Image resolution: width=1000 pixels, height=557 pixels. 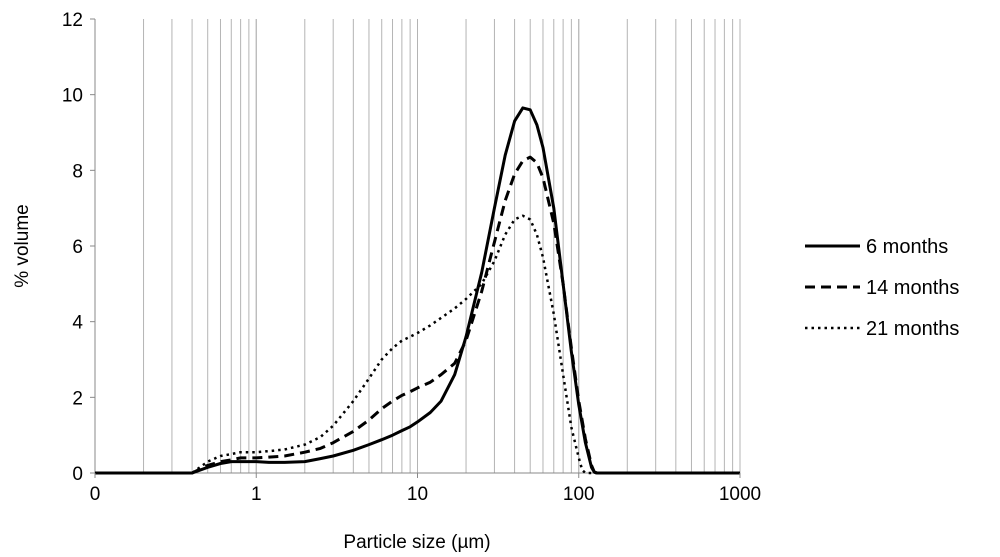 I want to click on x-tick-label: 1, so click(x=256, y=494).